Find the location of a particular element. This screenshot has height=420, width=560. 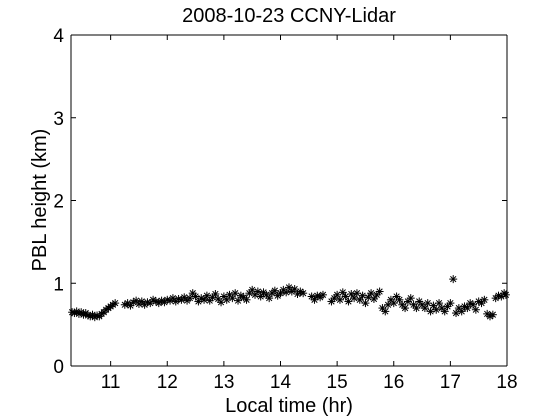

x-tick-label: 18 is located at coordinates (506, 382).